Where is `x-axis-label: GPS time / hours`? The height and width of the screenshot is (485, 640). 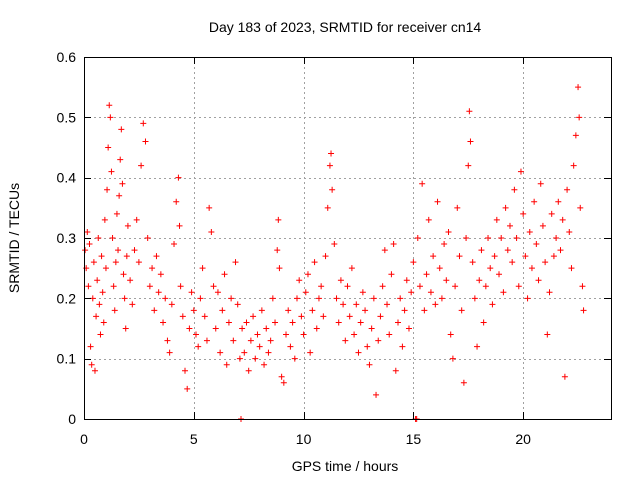 x-axis-label: GPS time / hours is located at coordinates (345, 466).